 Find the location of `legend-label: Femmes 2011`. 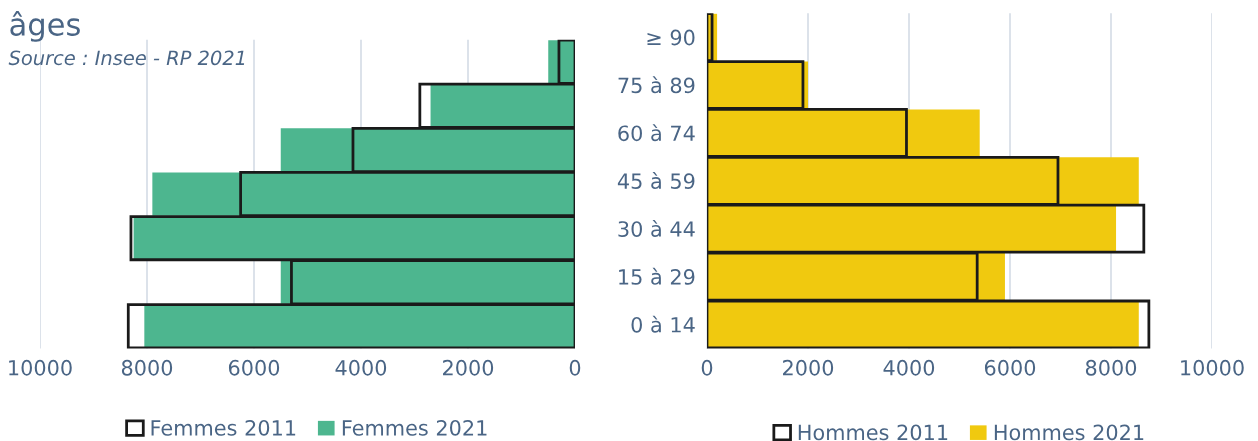

legend-label: Femmes 2011 is located at coordinates (223, 427).